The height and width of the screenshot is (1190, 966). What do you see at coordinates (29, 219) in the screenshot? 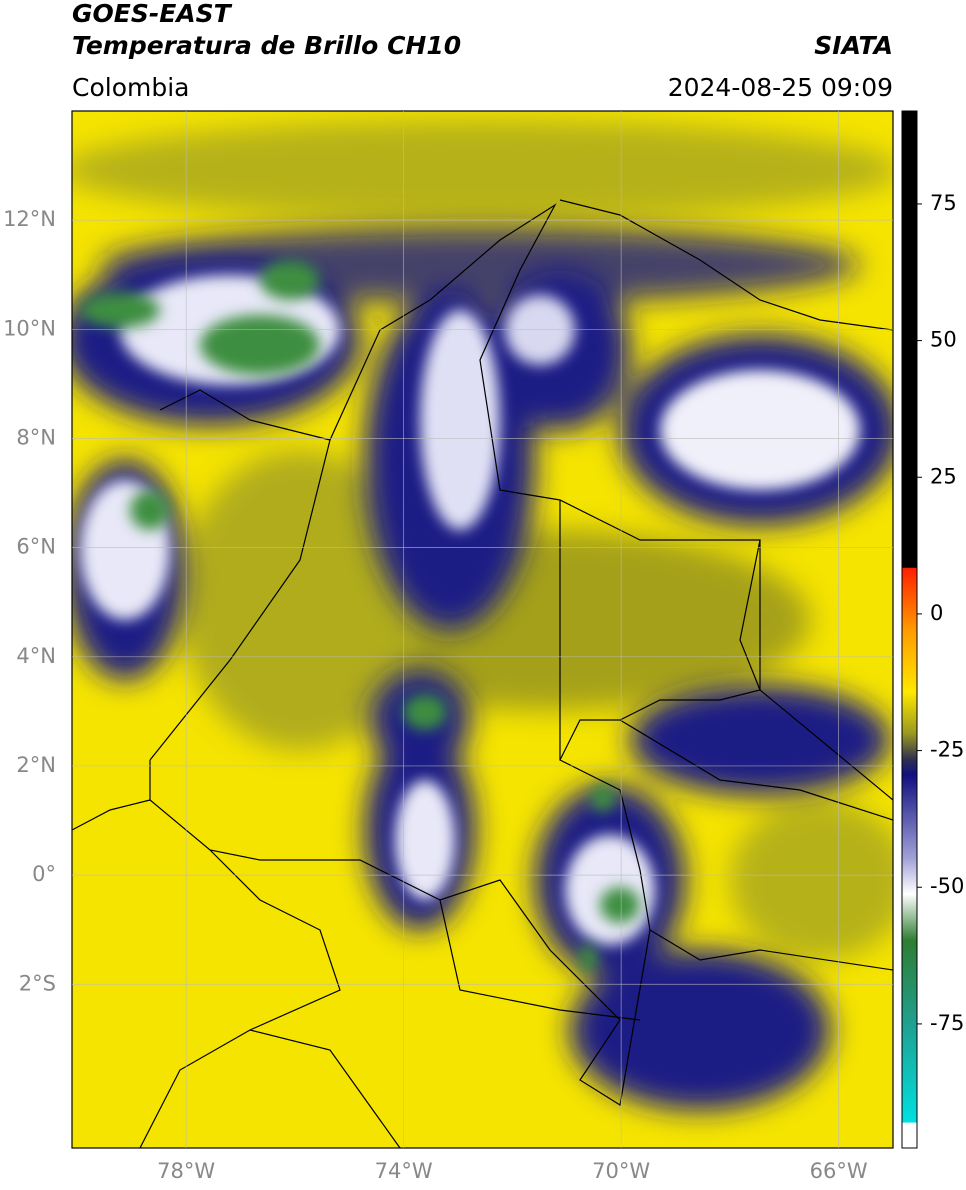
I see `y-tick-label: 12°N` at bounding box center [29, 219].